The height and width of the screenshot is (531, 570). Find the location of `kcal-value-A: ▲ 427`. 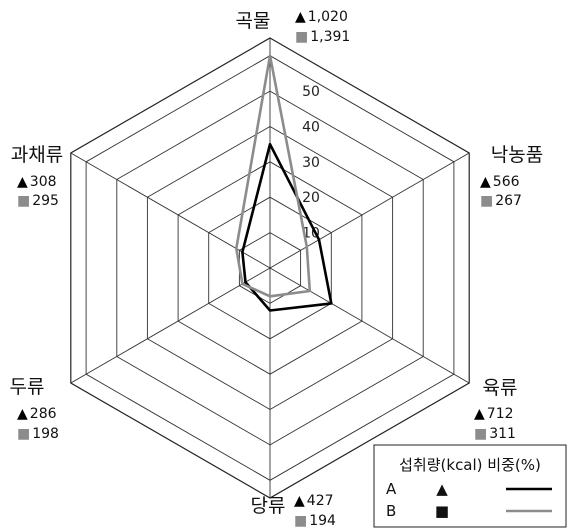

kcal-value-A: ▲ 427 is located at coordinates (314, 501).